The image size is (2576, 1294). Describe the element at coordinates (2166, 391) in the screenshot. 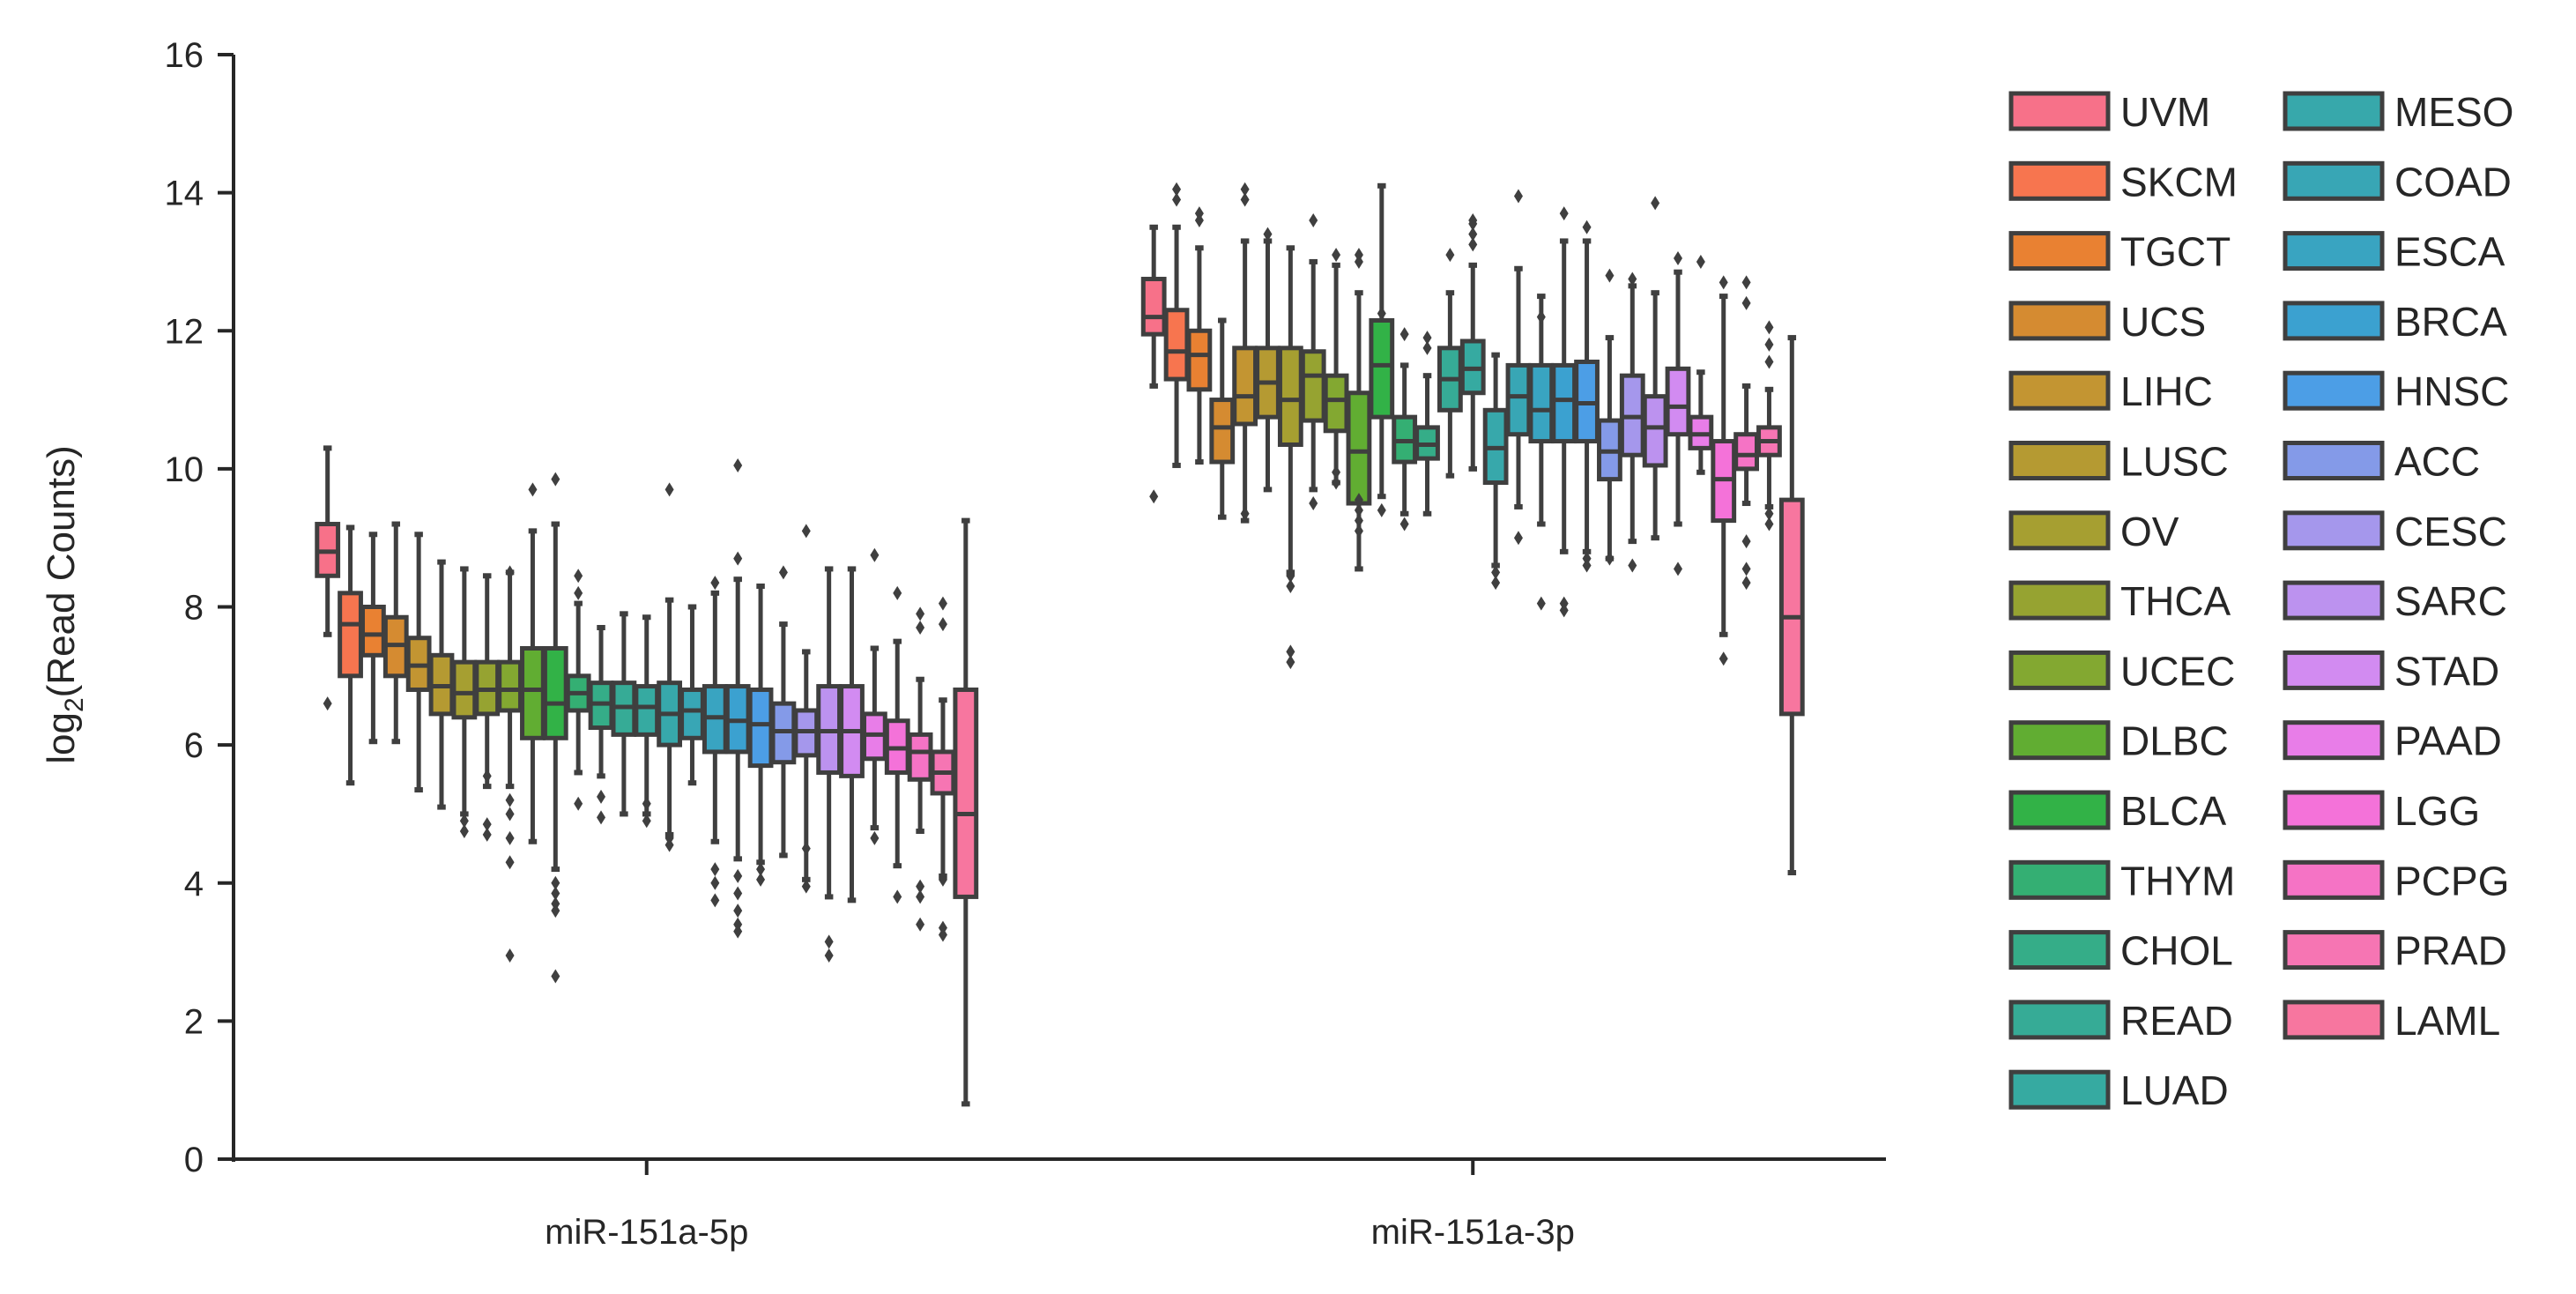

I see `legend-label: LIHC` at that location.